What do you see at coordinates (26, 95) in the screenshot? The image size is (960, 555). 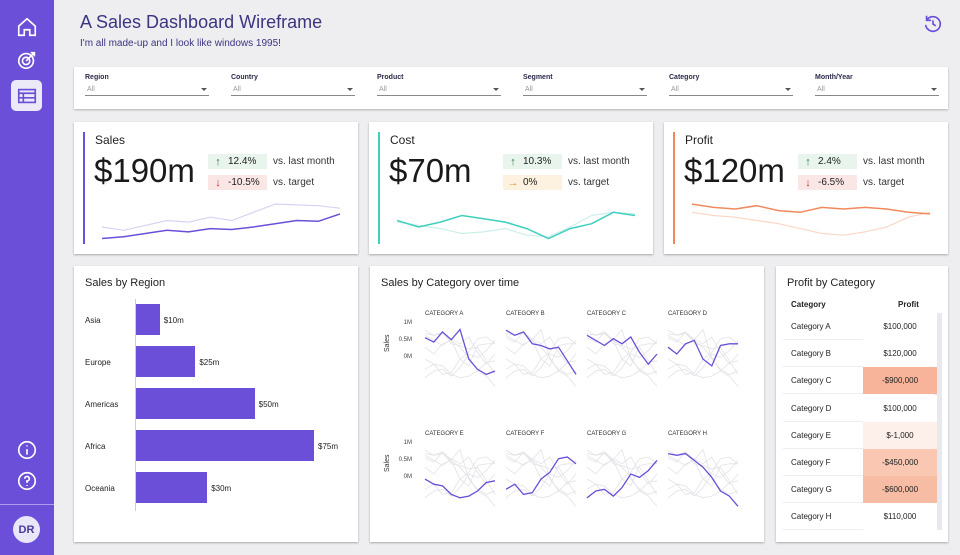 I see `nav-table` at bounding box center [26, 95].